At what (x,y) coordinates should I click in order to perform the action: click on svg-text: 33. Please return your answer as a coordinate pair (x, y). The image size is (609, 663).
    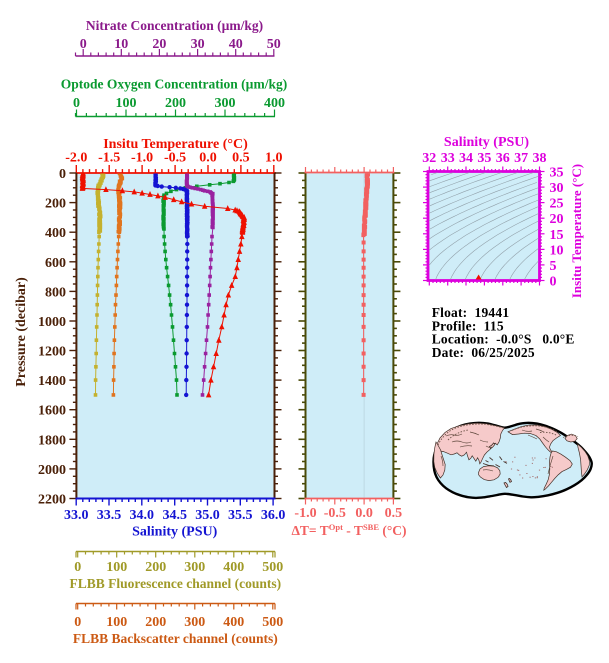
    Looking at the image, I should click on (448, 158).